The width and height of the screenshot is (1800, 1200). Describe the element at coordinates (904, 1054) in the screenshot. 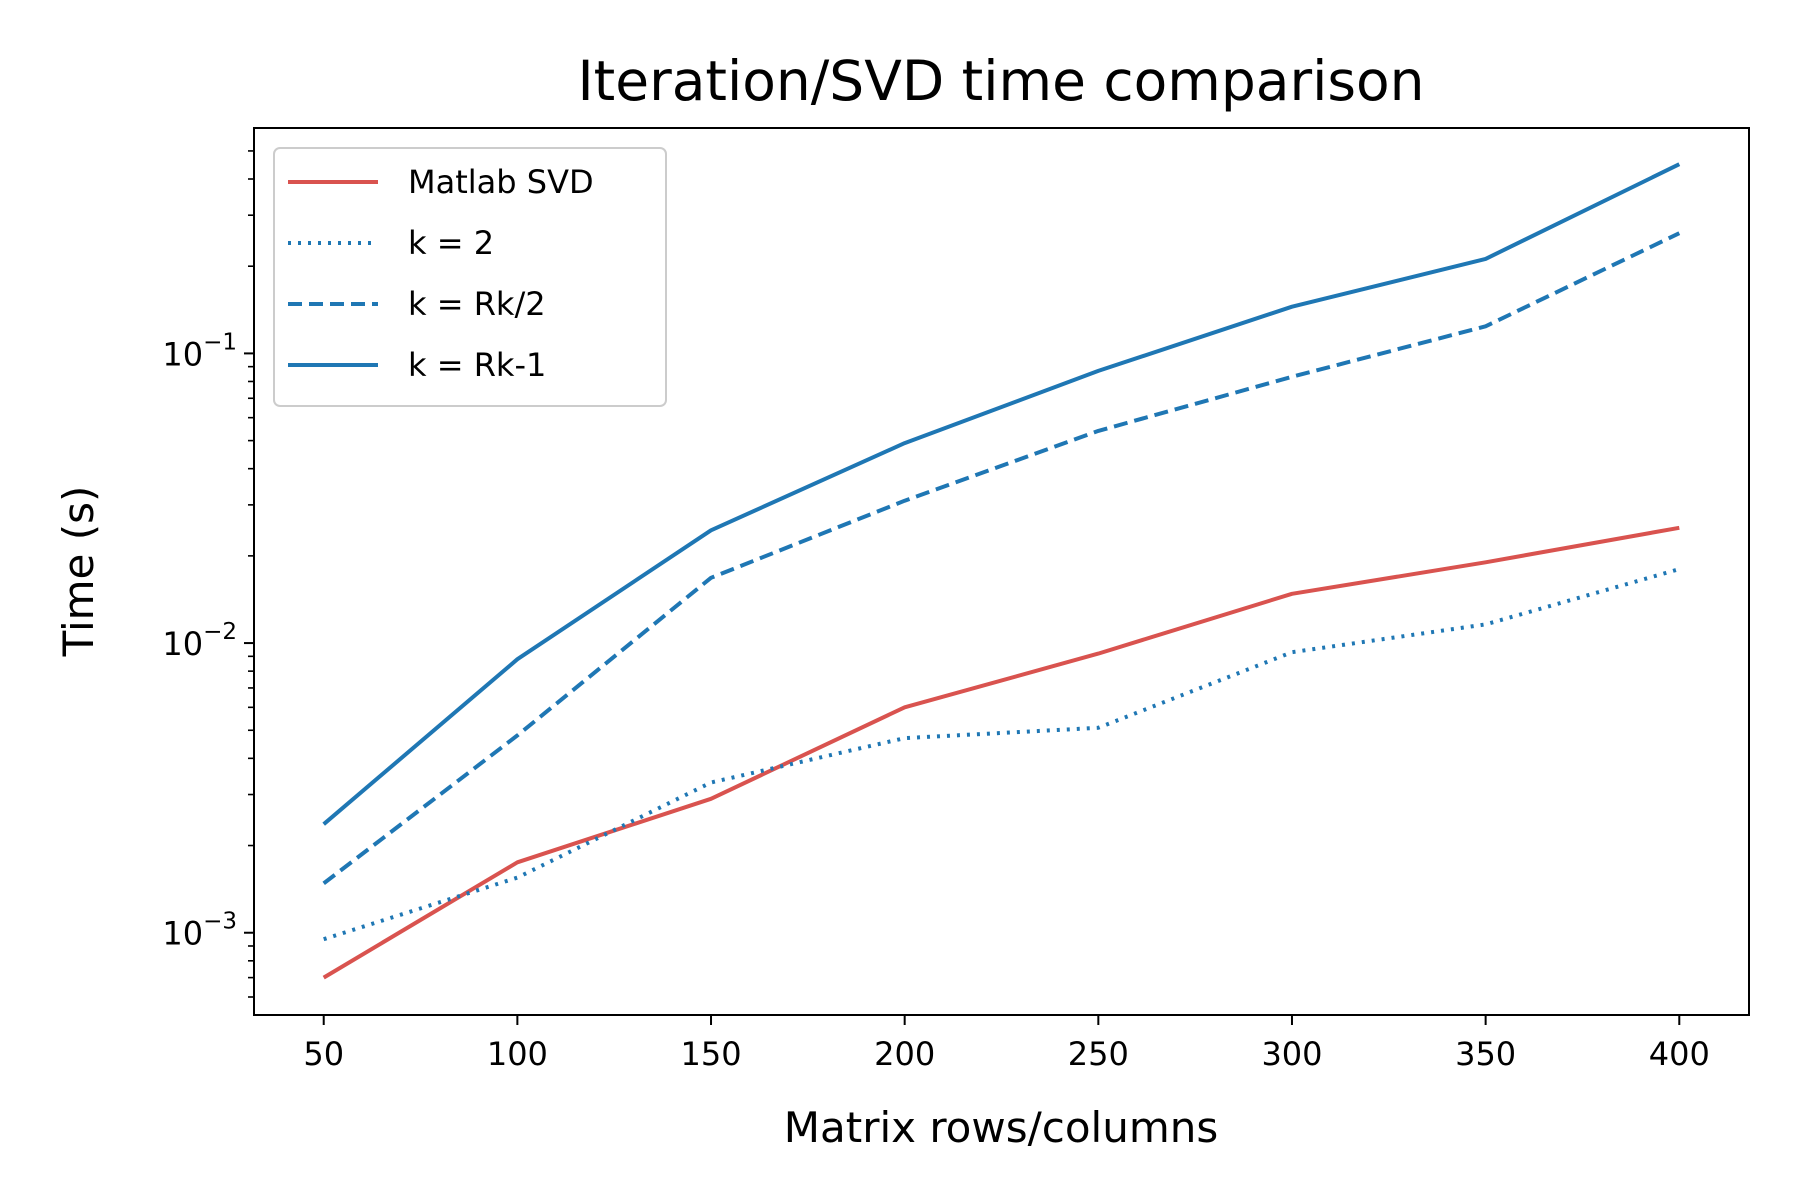

I see `x-tick-label: 200` at that location.